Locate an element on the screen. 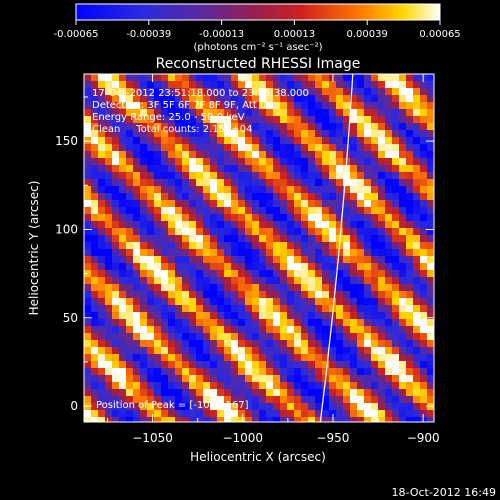 The width and height of the screenshot is (500, 500). info-line-counts: Clean Total counts: 2.15E+04 is located at coordinates (172, 129).